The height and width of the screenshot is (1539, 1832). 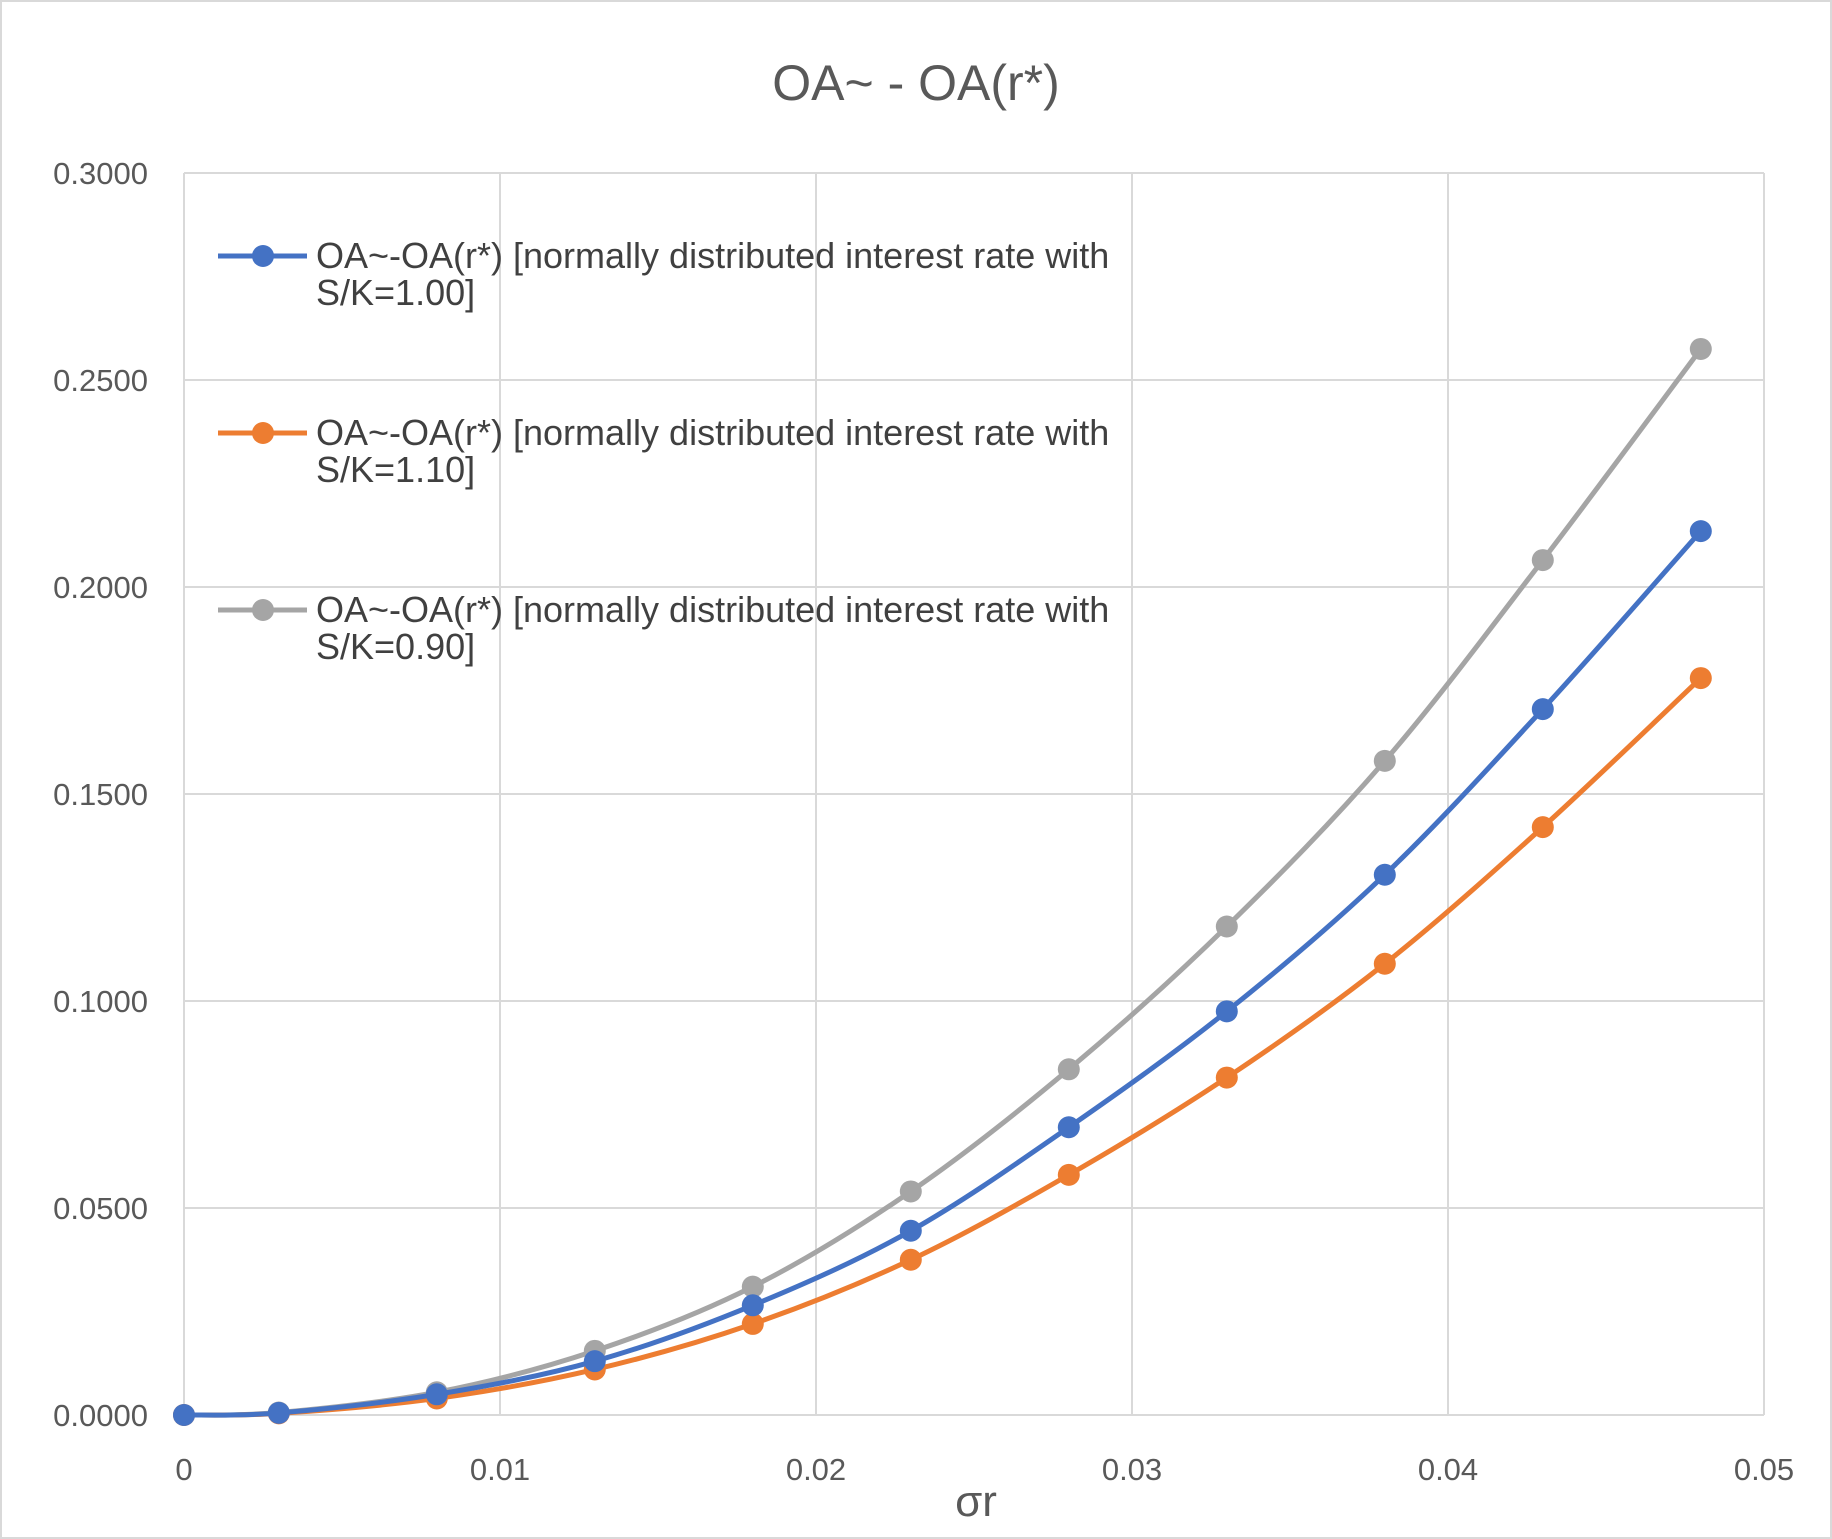 I want to click on x-tick-label: 0.05, so click(x=1764, y=1469).